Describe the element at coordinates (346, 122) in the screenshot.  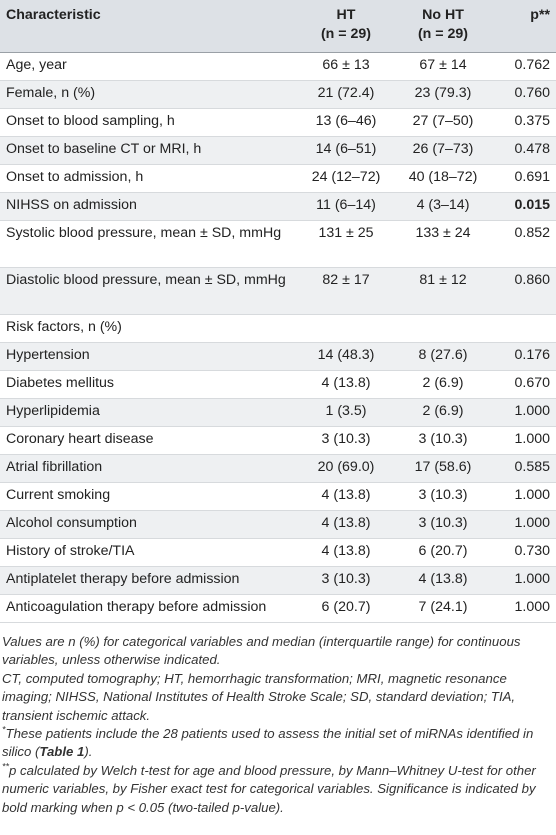
I see `row-ht: 13 (6–46)` at that location.